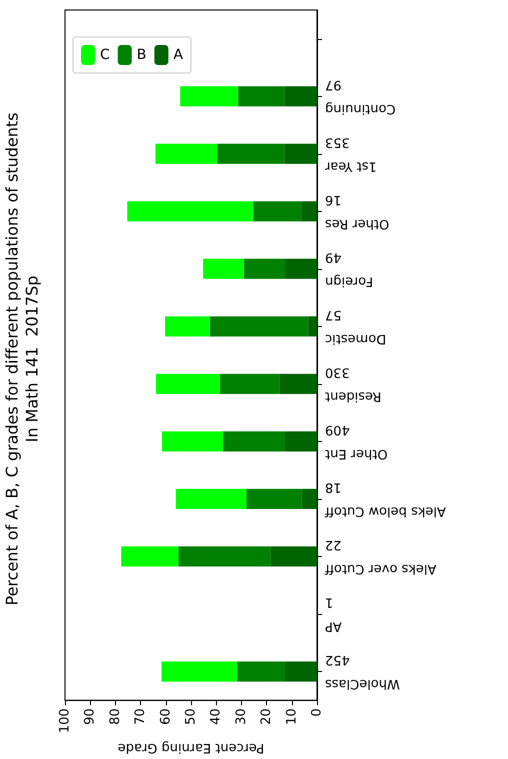 This screenshot has width=508, height=759. Describe the element at coordinates (362, 672) in the screenshot. I see `y-tick-label: WholeClass 452` at that location.